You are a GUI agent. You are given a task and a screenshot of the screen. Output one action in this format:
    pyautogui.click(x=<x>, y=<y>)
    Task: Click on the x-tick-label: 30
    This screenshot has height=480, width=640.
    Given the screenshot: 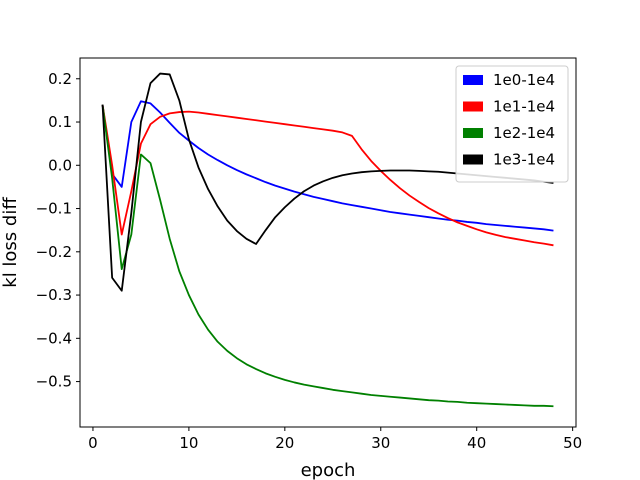 What is the action you would take?
    pyautogui.click(x=380, y=443)
    